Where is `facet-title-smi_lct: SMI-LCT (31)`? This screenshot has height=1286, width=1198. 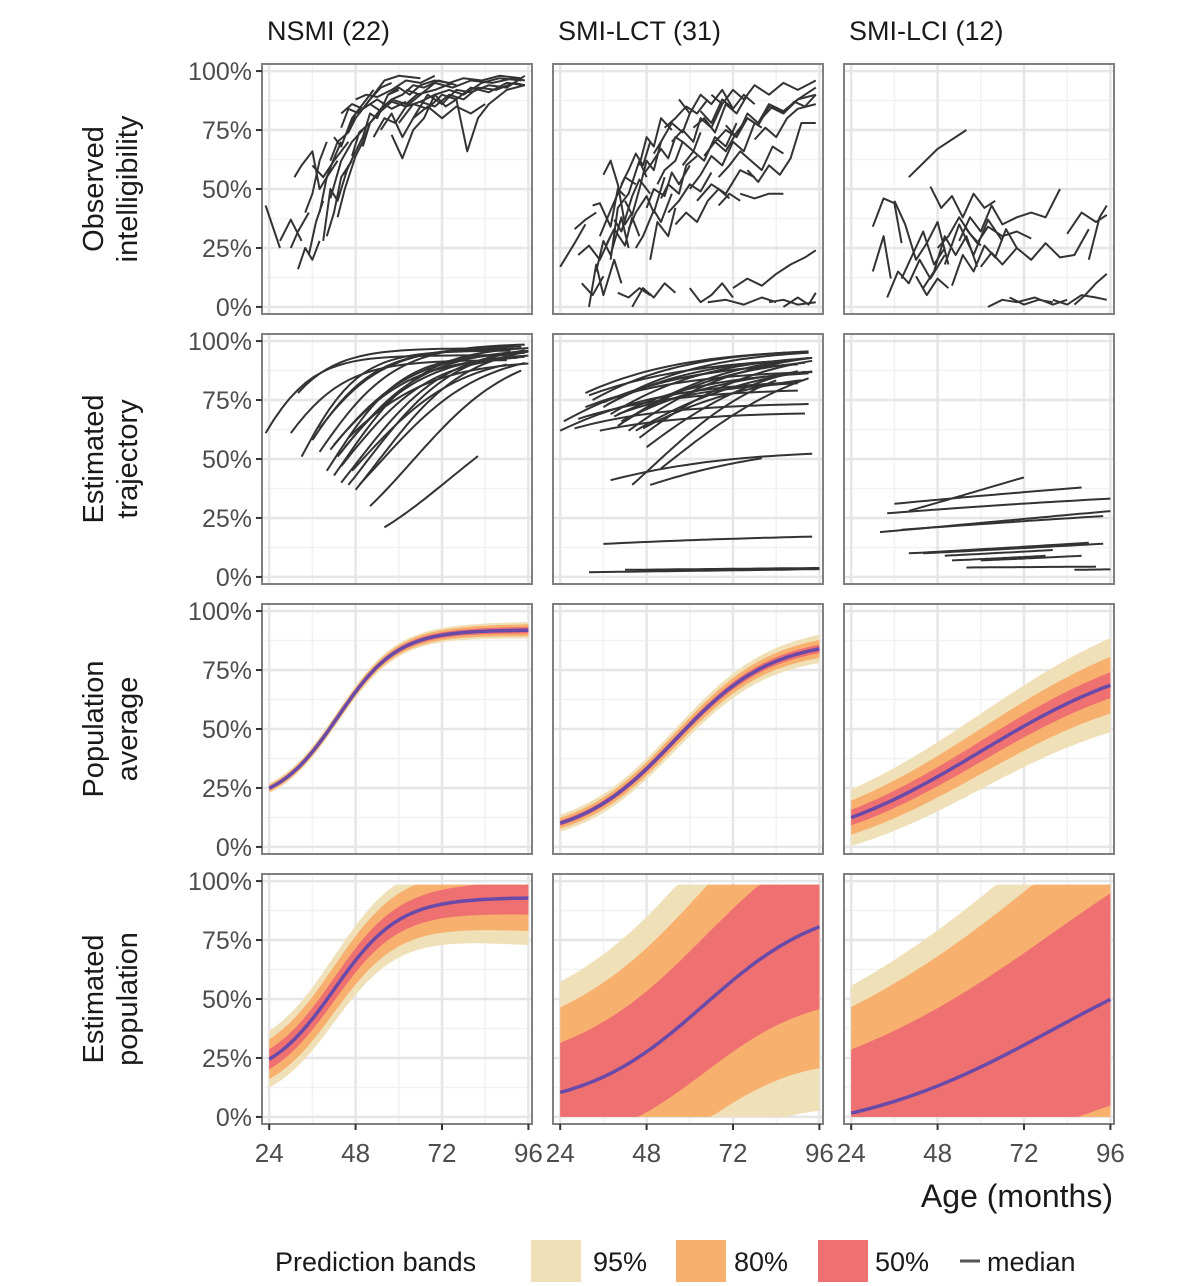
facet-title-smi_lct: SMI-LCT (31) is located at coordinates (639, 31).